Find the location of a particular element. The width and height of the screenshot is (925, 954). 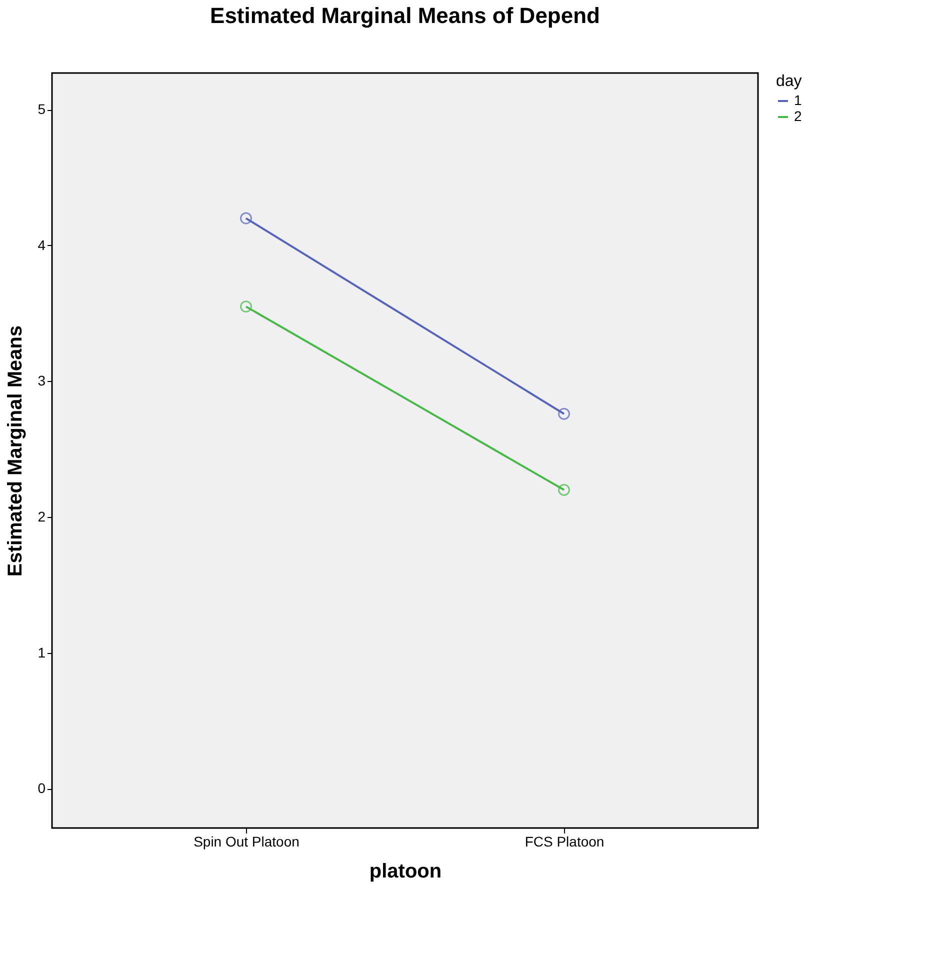

legend-title: day is located at coordinates (789, 81).